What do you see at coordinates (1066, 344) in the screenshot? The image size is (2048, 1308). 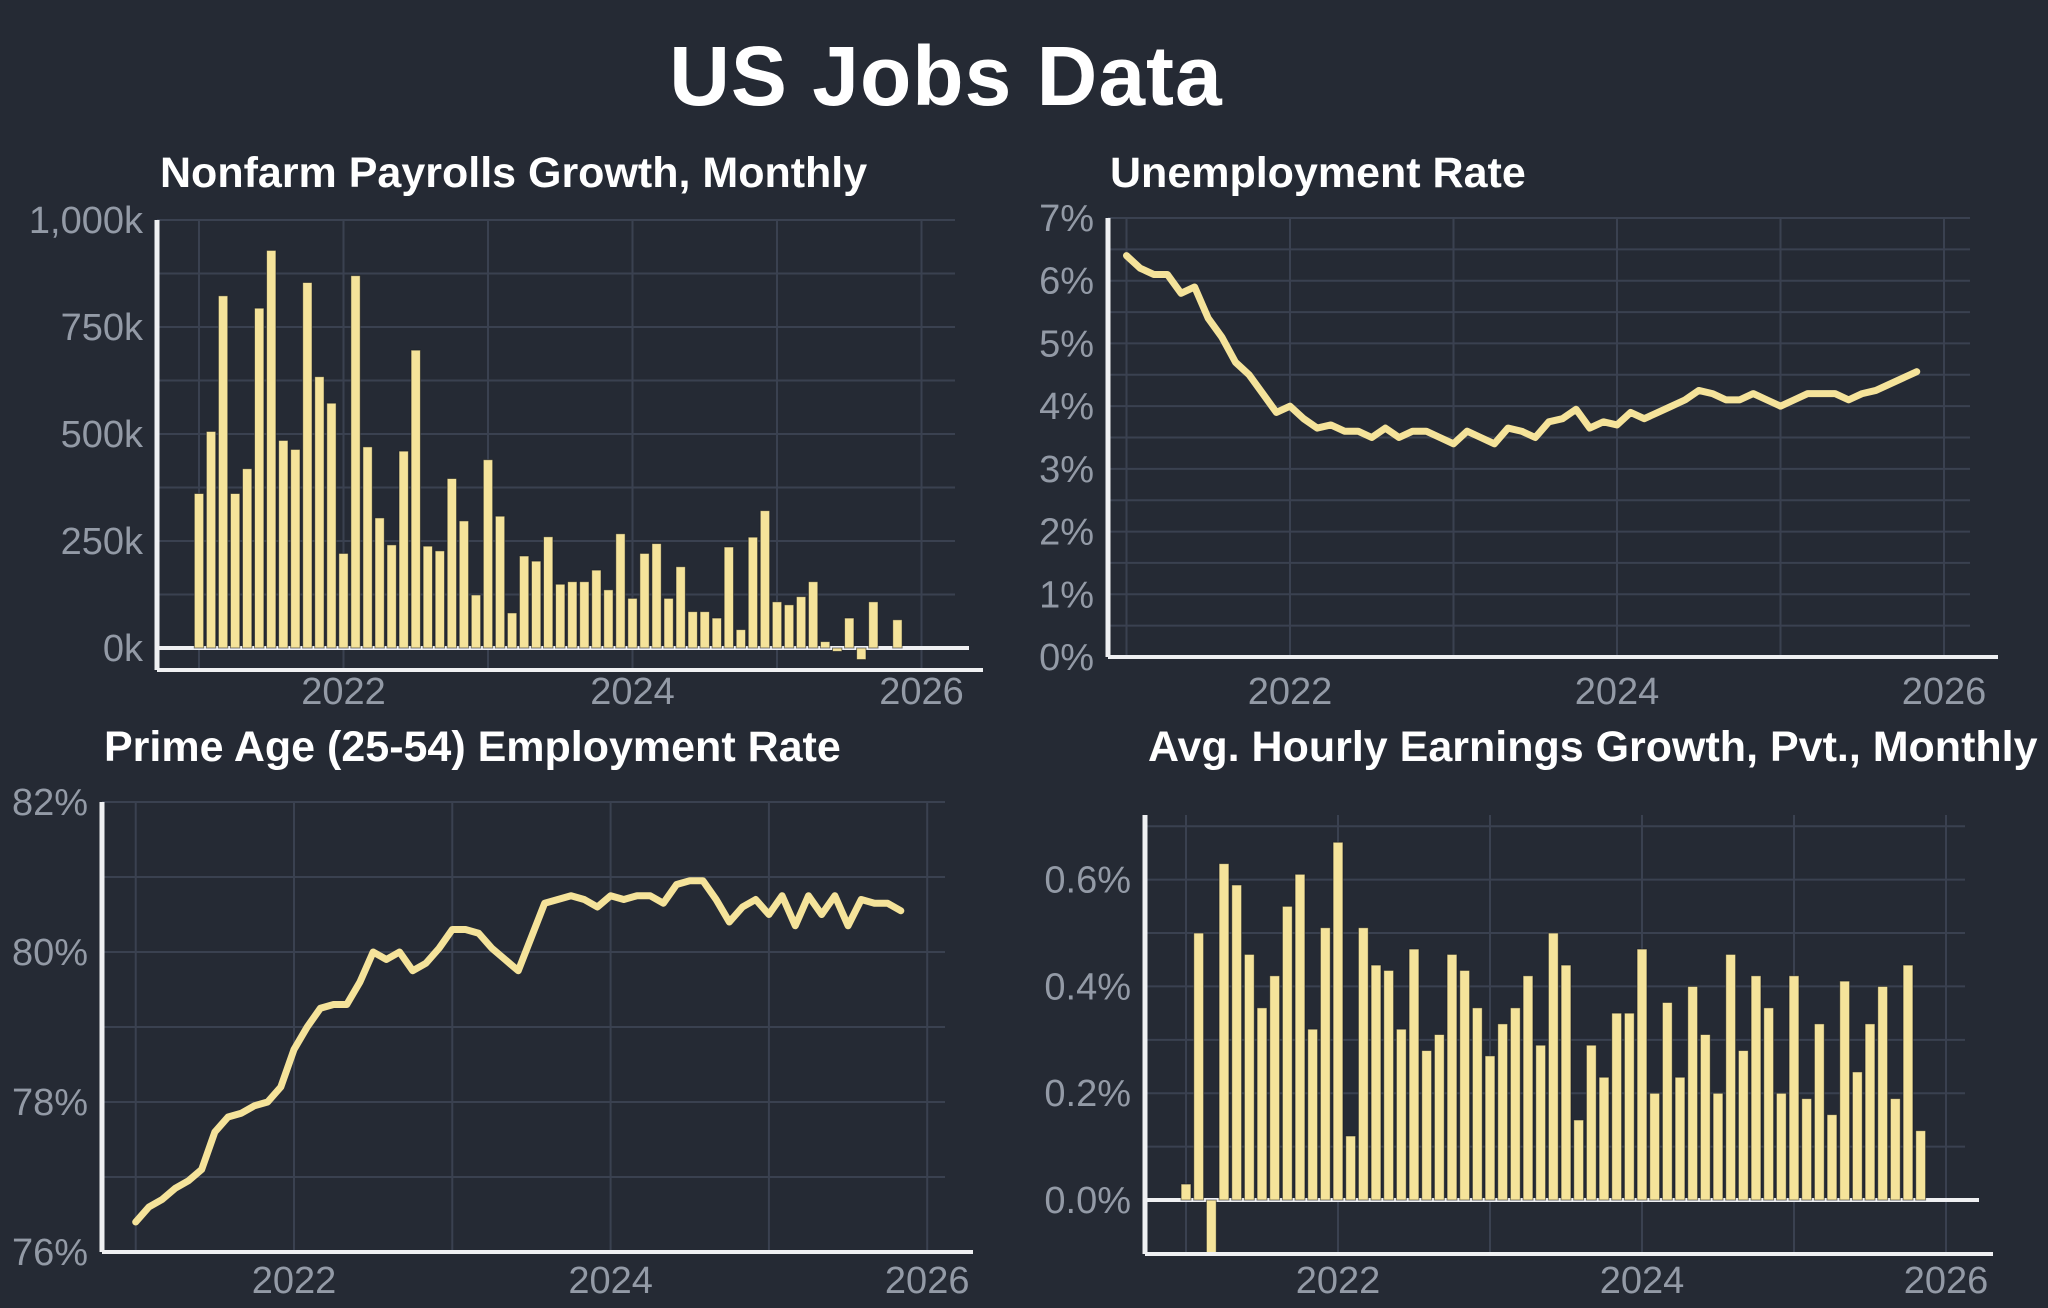 I see `y-tick-label: 5%` at bounding box center [1066, 344].